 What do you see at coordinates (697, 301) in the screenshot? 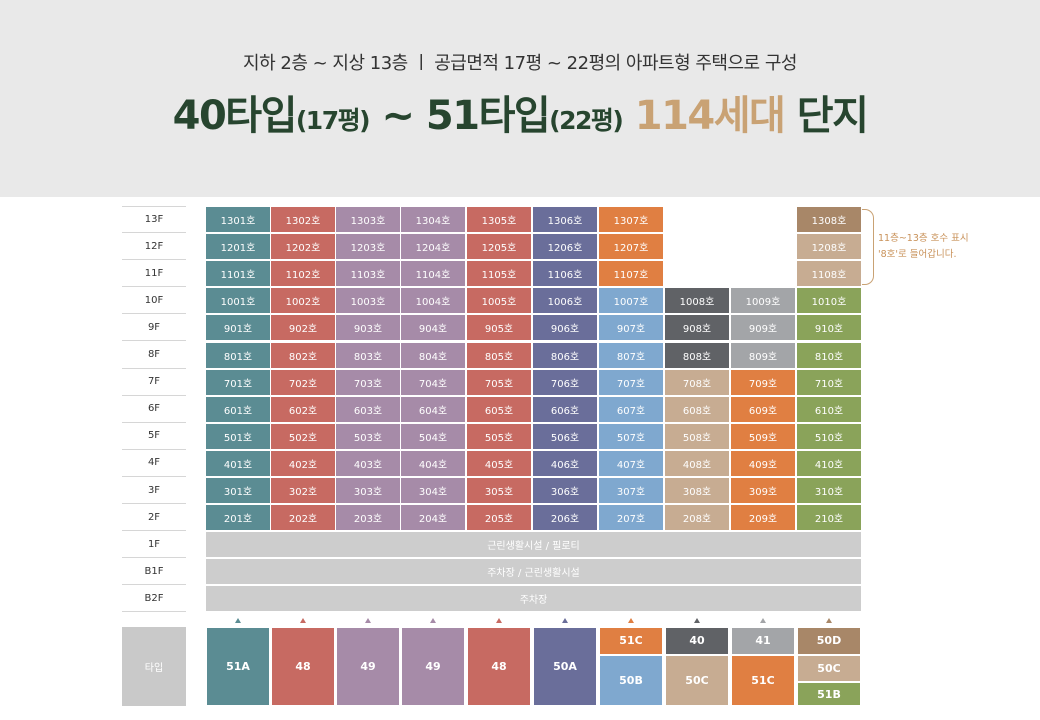
I see `unit-cell: 1008호` at bounding box center [697, 301].